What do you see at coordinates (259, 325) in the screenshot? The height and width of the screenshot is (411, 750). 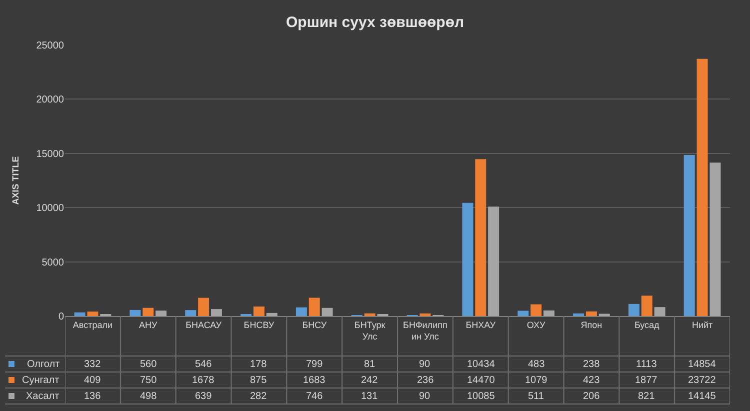 I see `x-tick-label: БНСВУ` at bounding box center [259, 325].